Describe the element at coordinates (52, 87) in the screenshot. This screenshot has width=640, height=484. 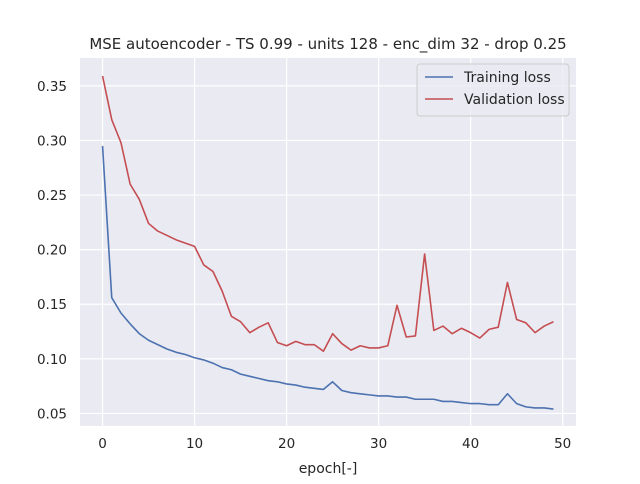
I see `y-tick-label: 0.35` at that location.